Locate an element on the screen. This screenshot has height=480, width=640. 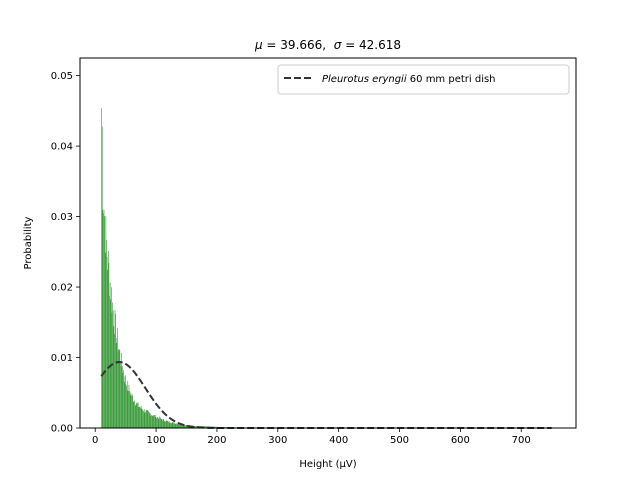
y-tick-label: 0.00 is located at coordinates (62, 429).